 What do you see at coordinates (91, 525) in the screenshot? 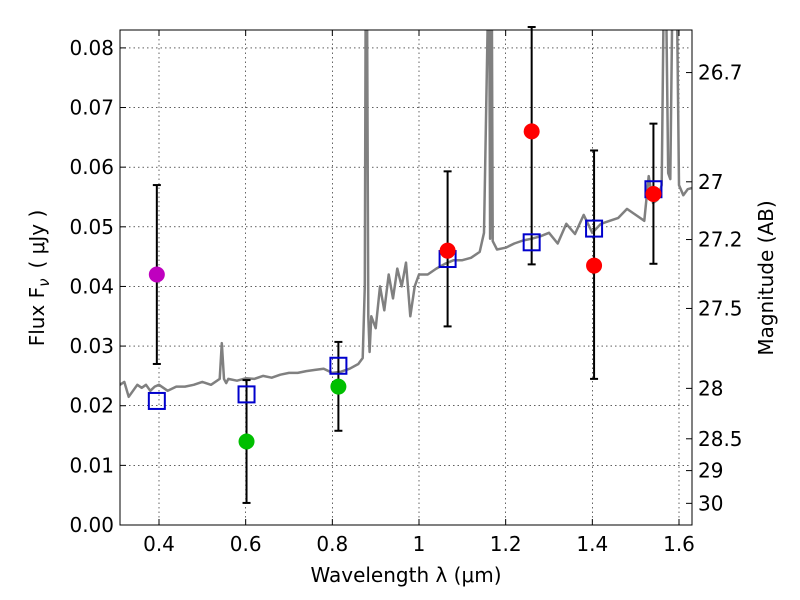
I see `y-tick-label: 0.00` at bounding box center [91, 525].